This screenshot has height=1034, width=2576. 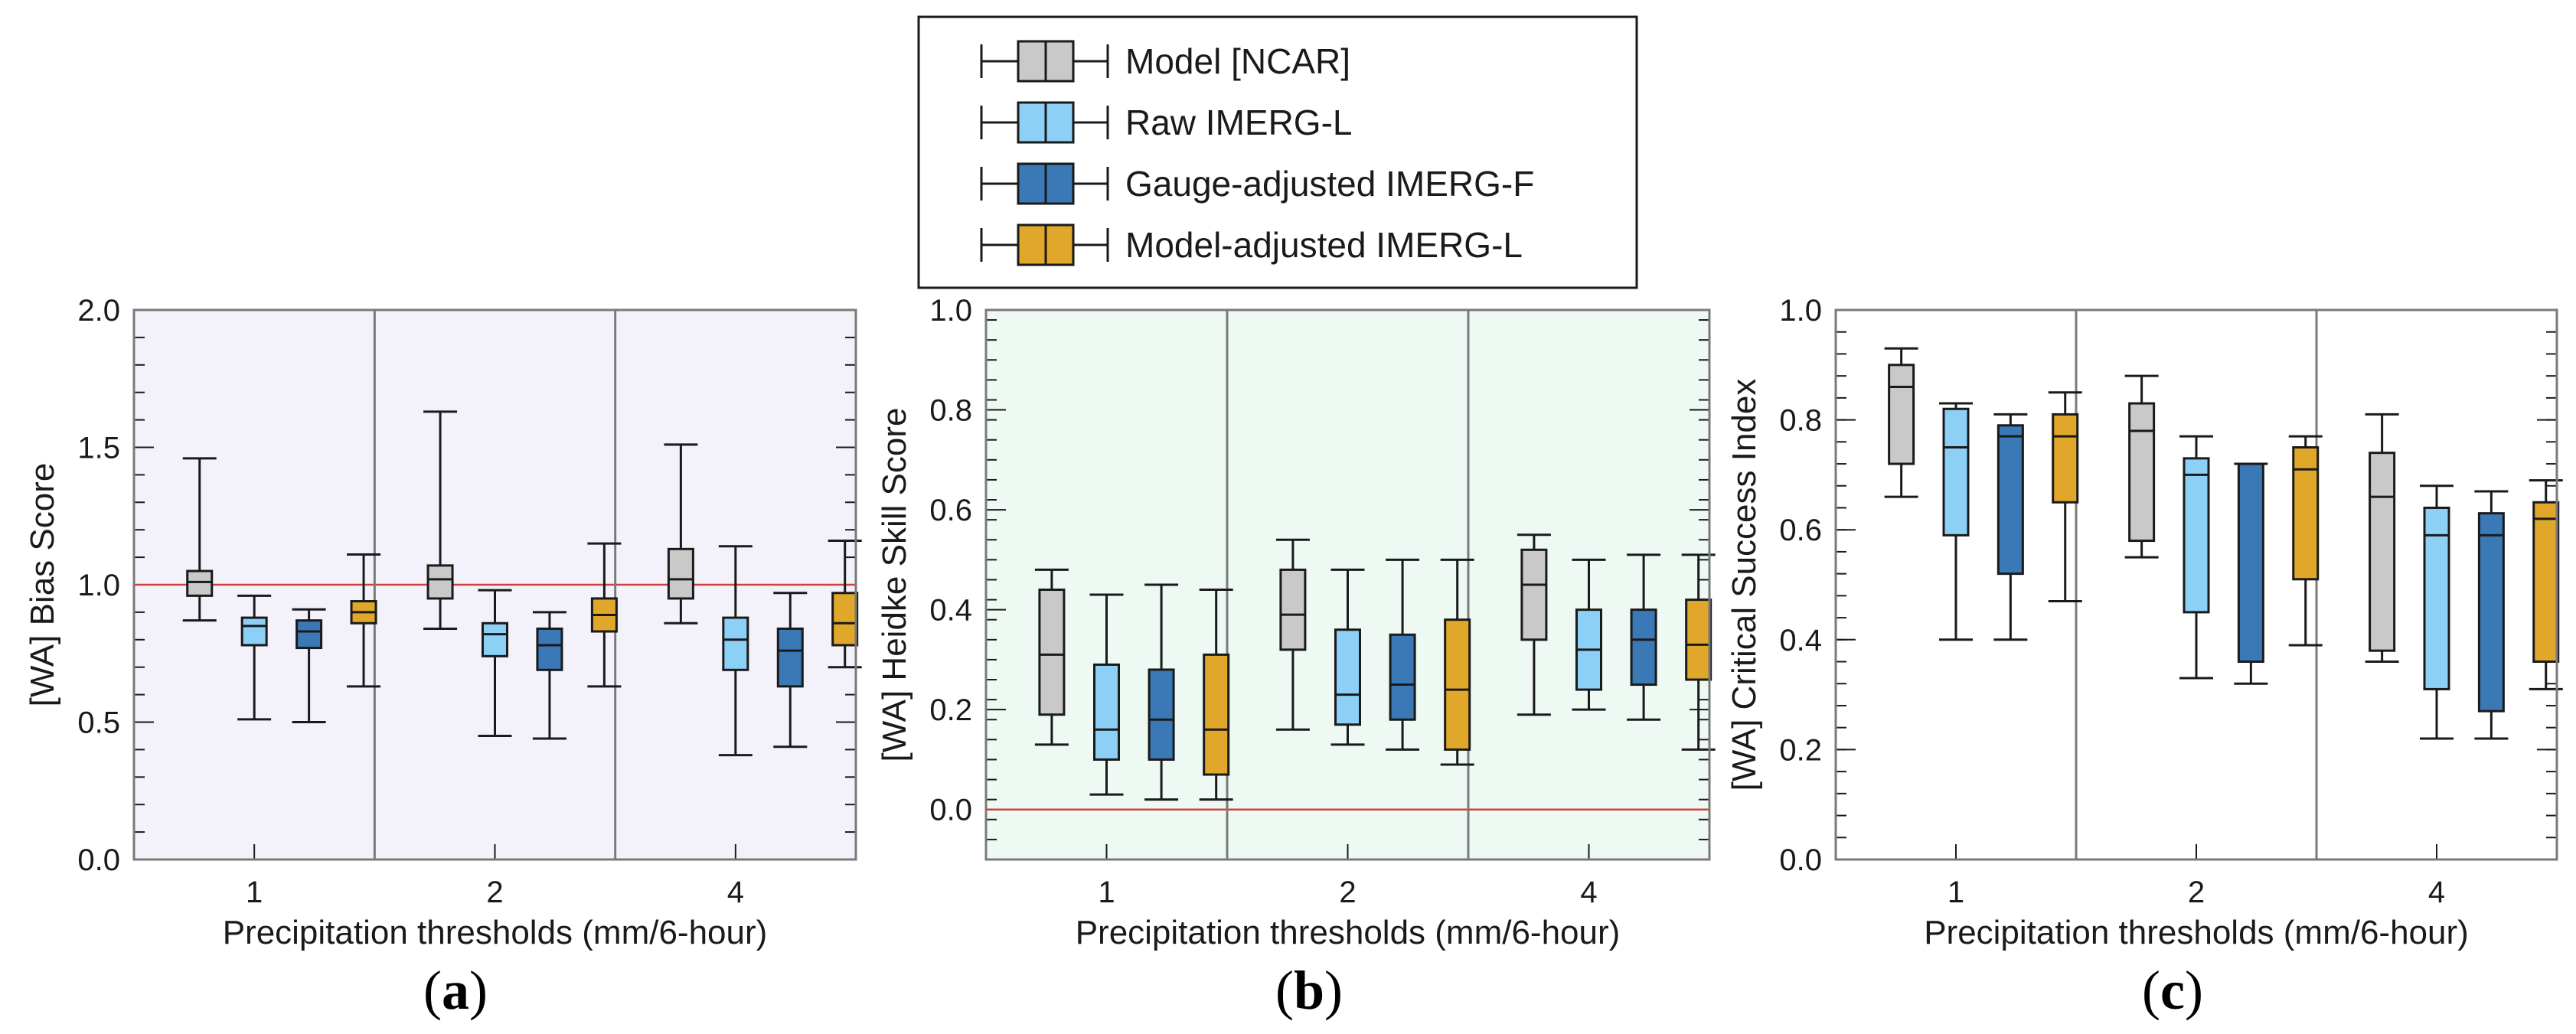 I want to click on panel-letter: (b), so click(x=1309, y=990).